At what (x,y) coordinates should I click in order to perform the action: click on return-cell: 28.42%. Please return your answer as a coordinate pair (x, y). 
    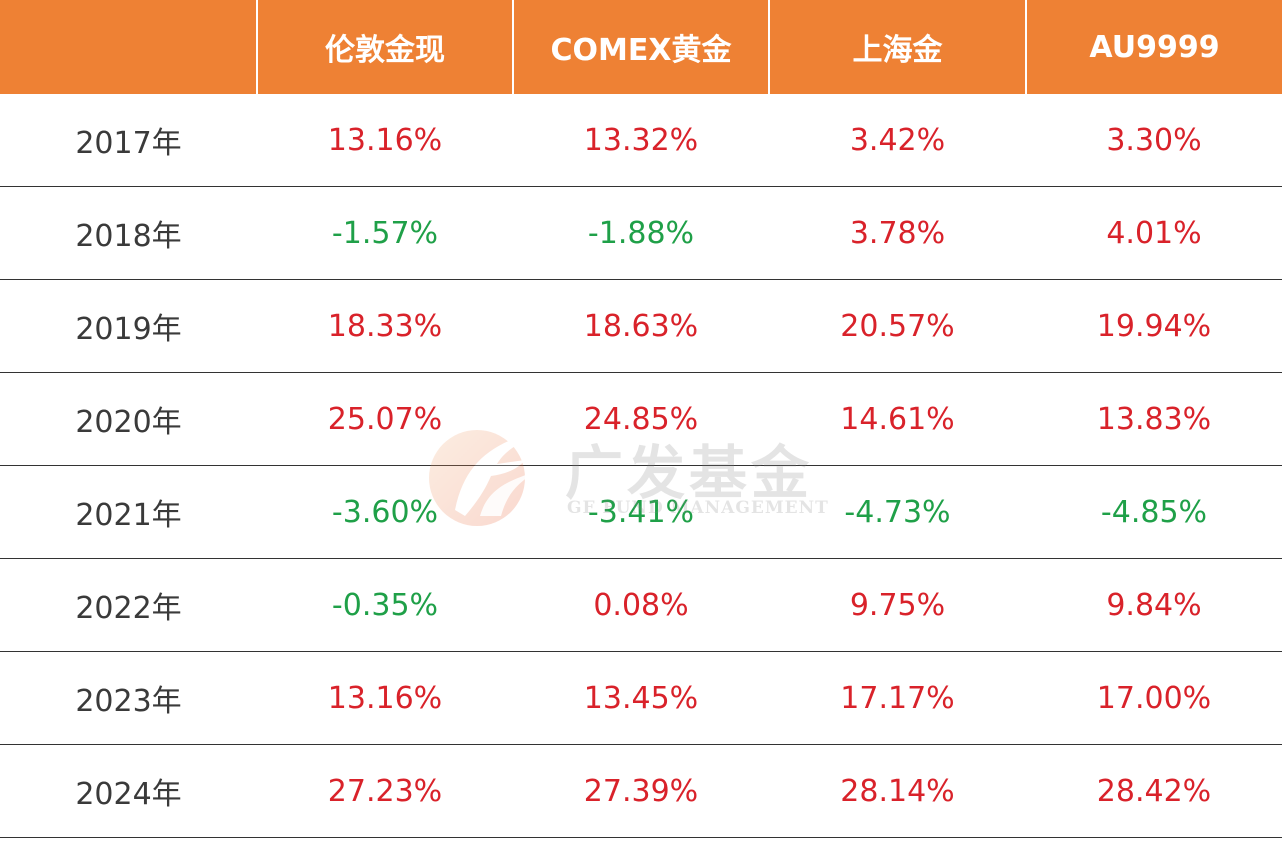
    Looking at the image, I should click on (1154, 791).